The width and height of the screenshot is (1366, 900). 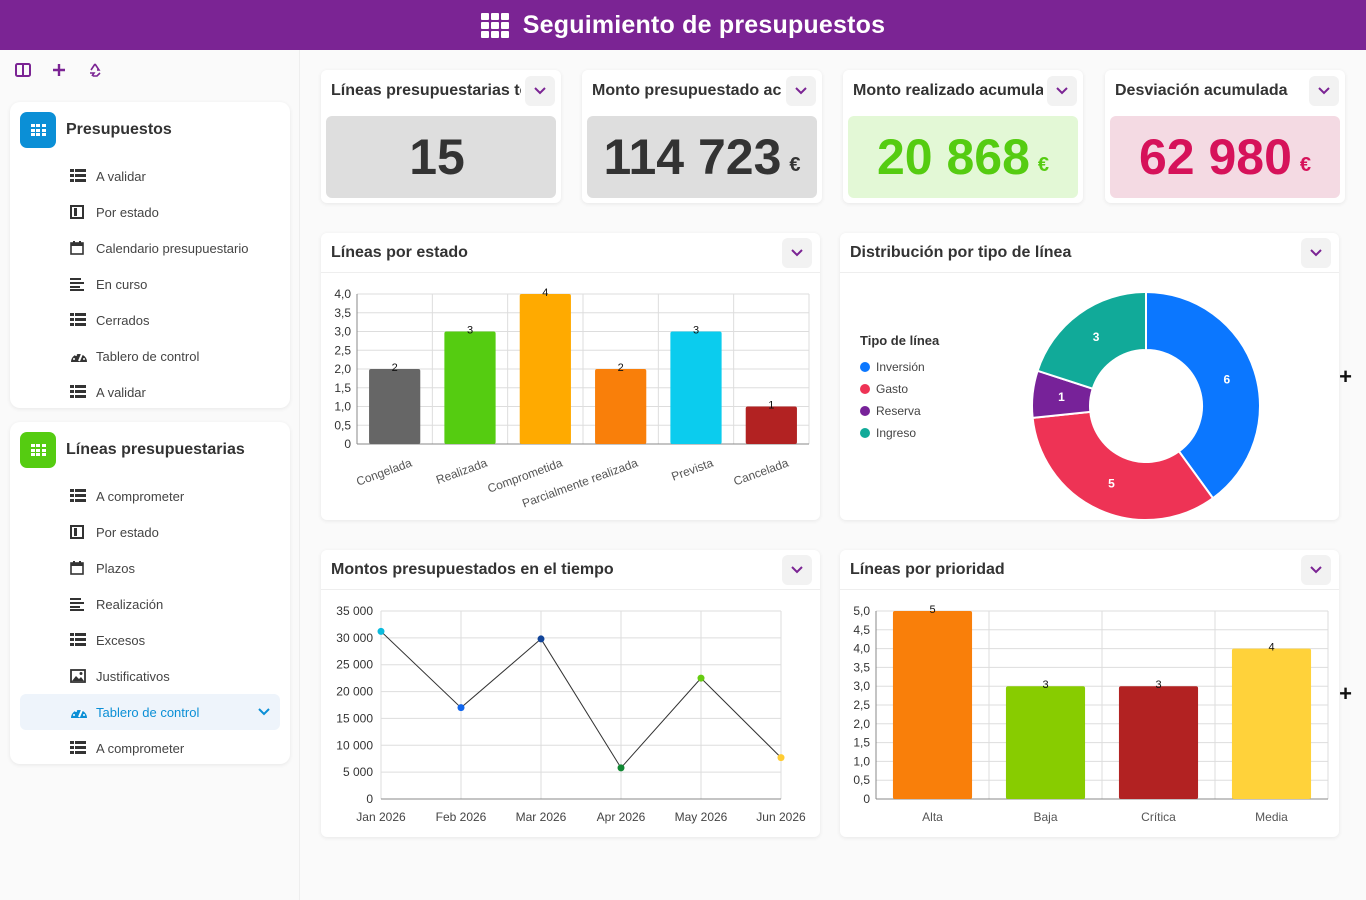 What do you see at coordinates (861, 649) in the screenshot?
I see `y-tick-label: 4,0` at bounding box center [861, 649].